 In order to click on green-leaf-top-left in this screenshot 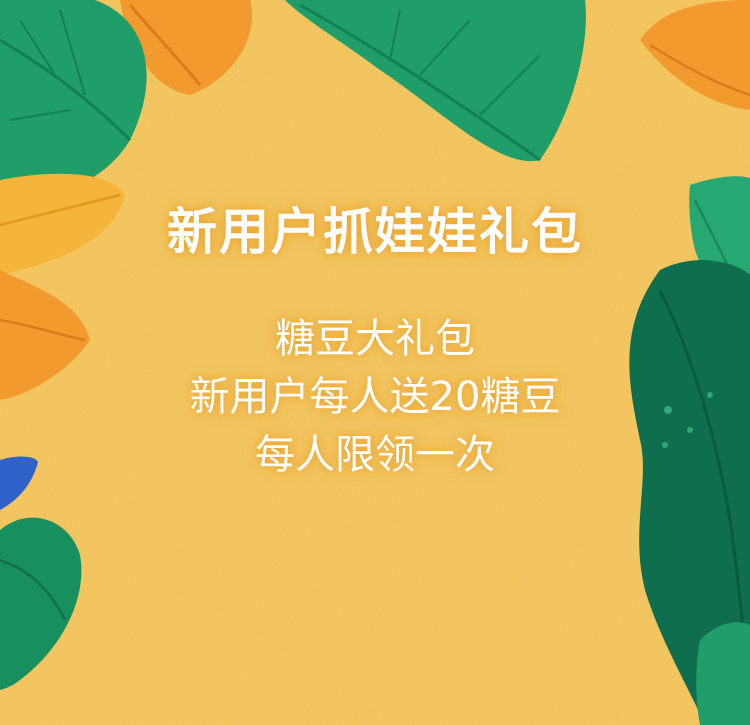, I will do `click(73, 105)`.